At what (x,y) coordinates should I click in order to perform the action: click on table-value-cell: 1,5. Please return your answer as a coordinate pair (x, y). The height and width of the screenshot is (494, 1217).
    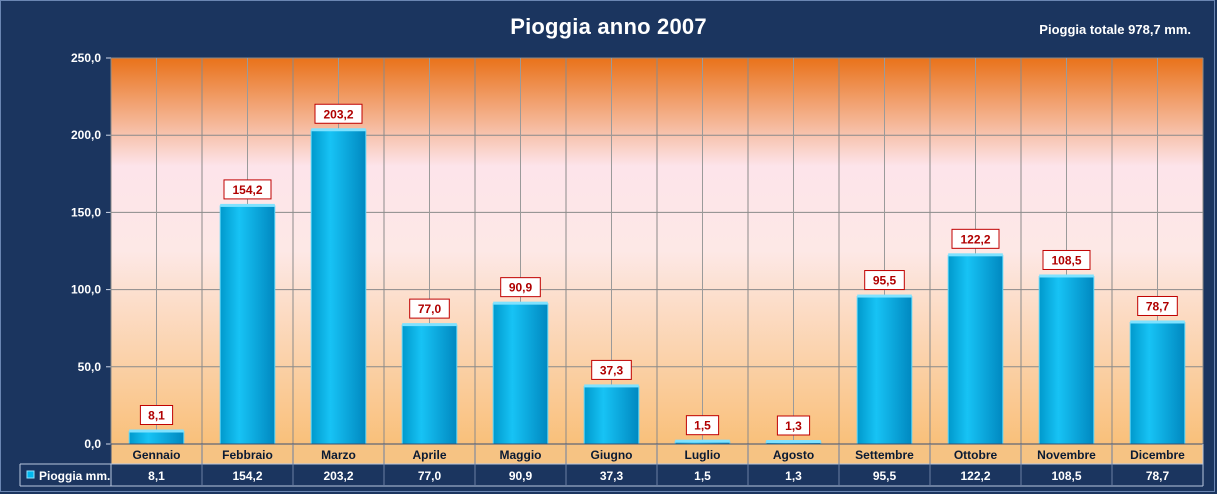
    Looking at the image, I should click on (702, 476).